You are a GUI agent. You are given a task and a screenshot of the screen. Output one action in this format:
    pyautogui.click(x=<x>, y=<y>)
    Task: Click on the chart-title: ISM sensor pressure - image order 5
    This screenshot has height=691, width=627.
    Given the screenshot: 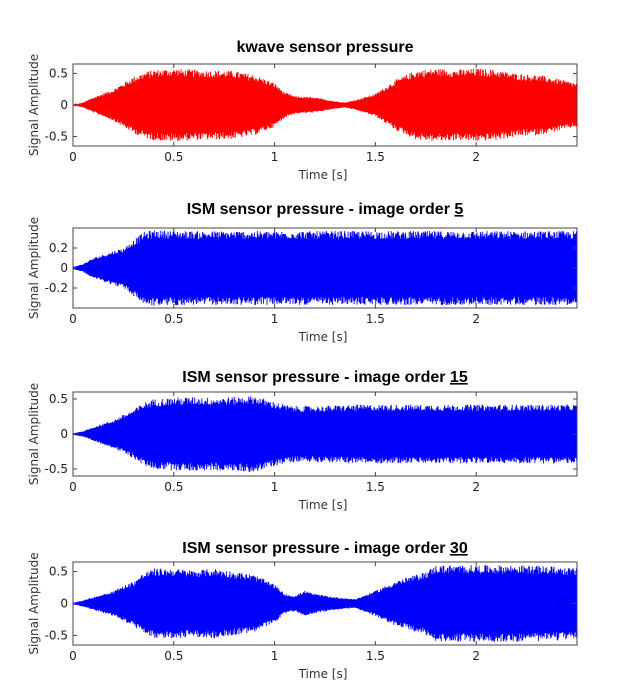 What is the action you would take?
    pyautogui.click(x=325, y=209)
    